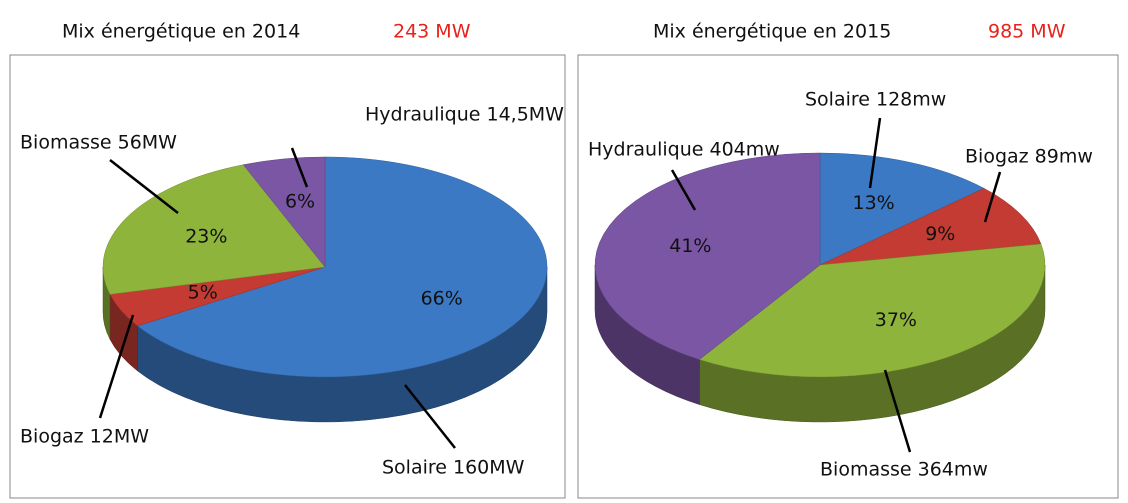 The width and height of the screenshot is (1128, 503). I want to click on data-label: 5%, so click(203, 293).